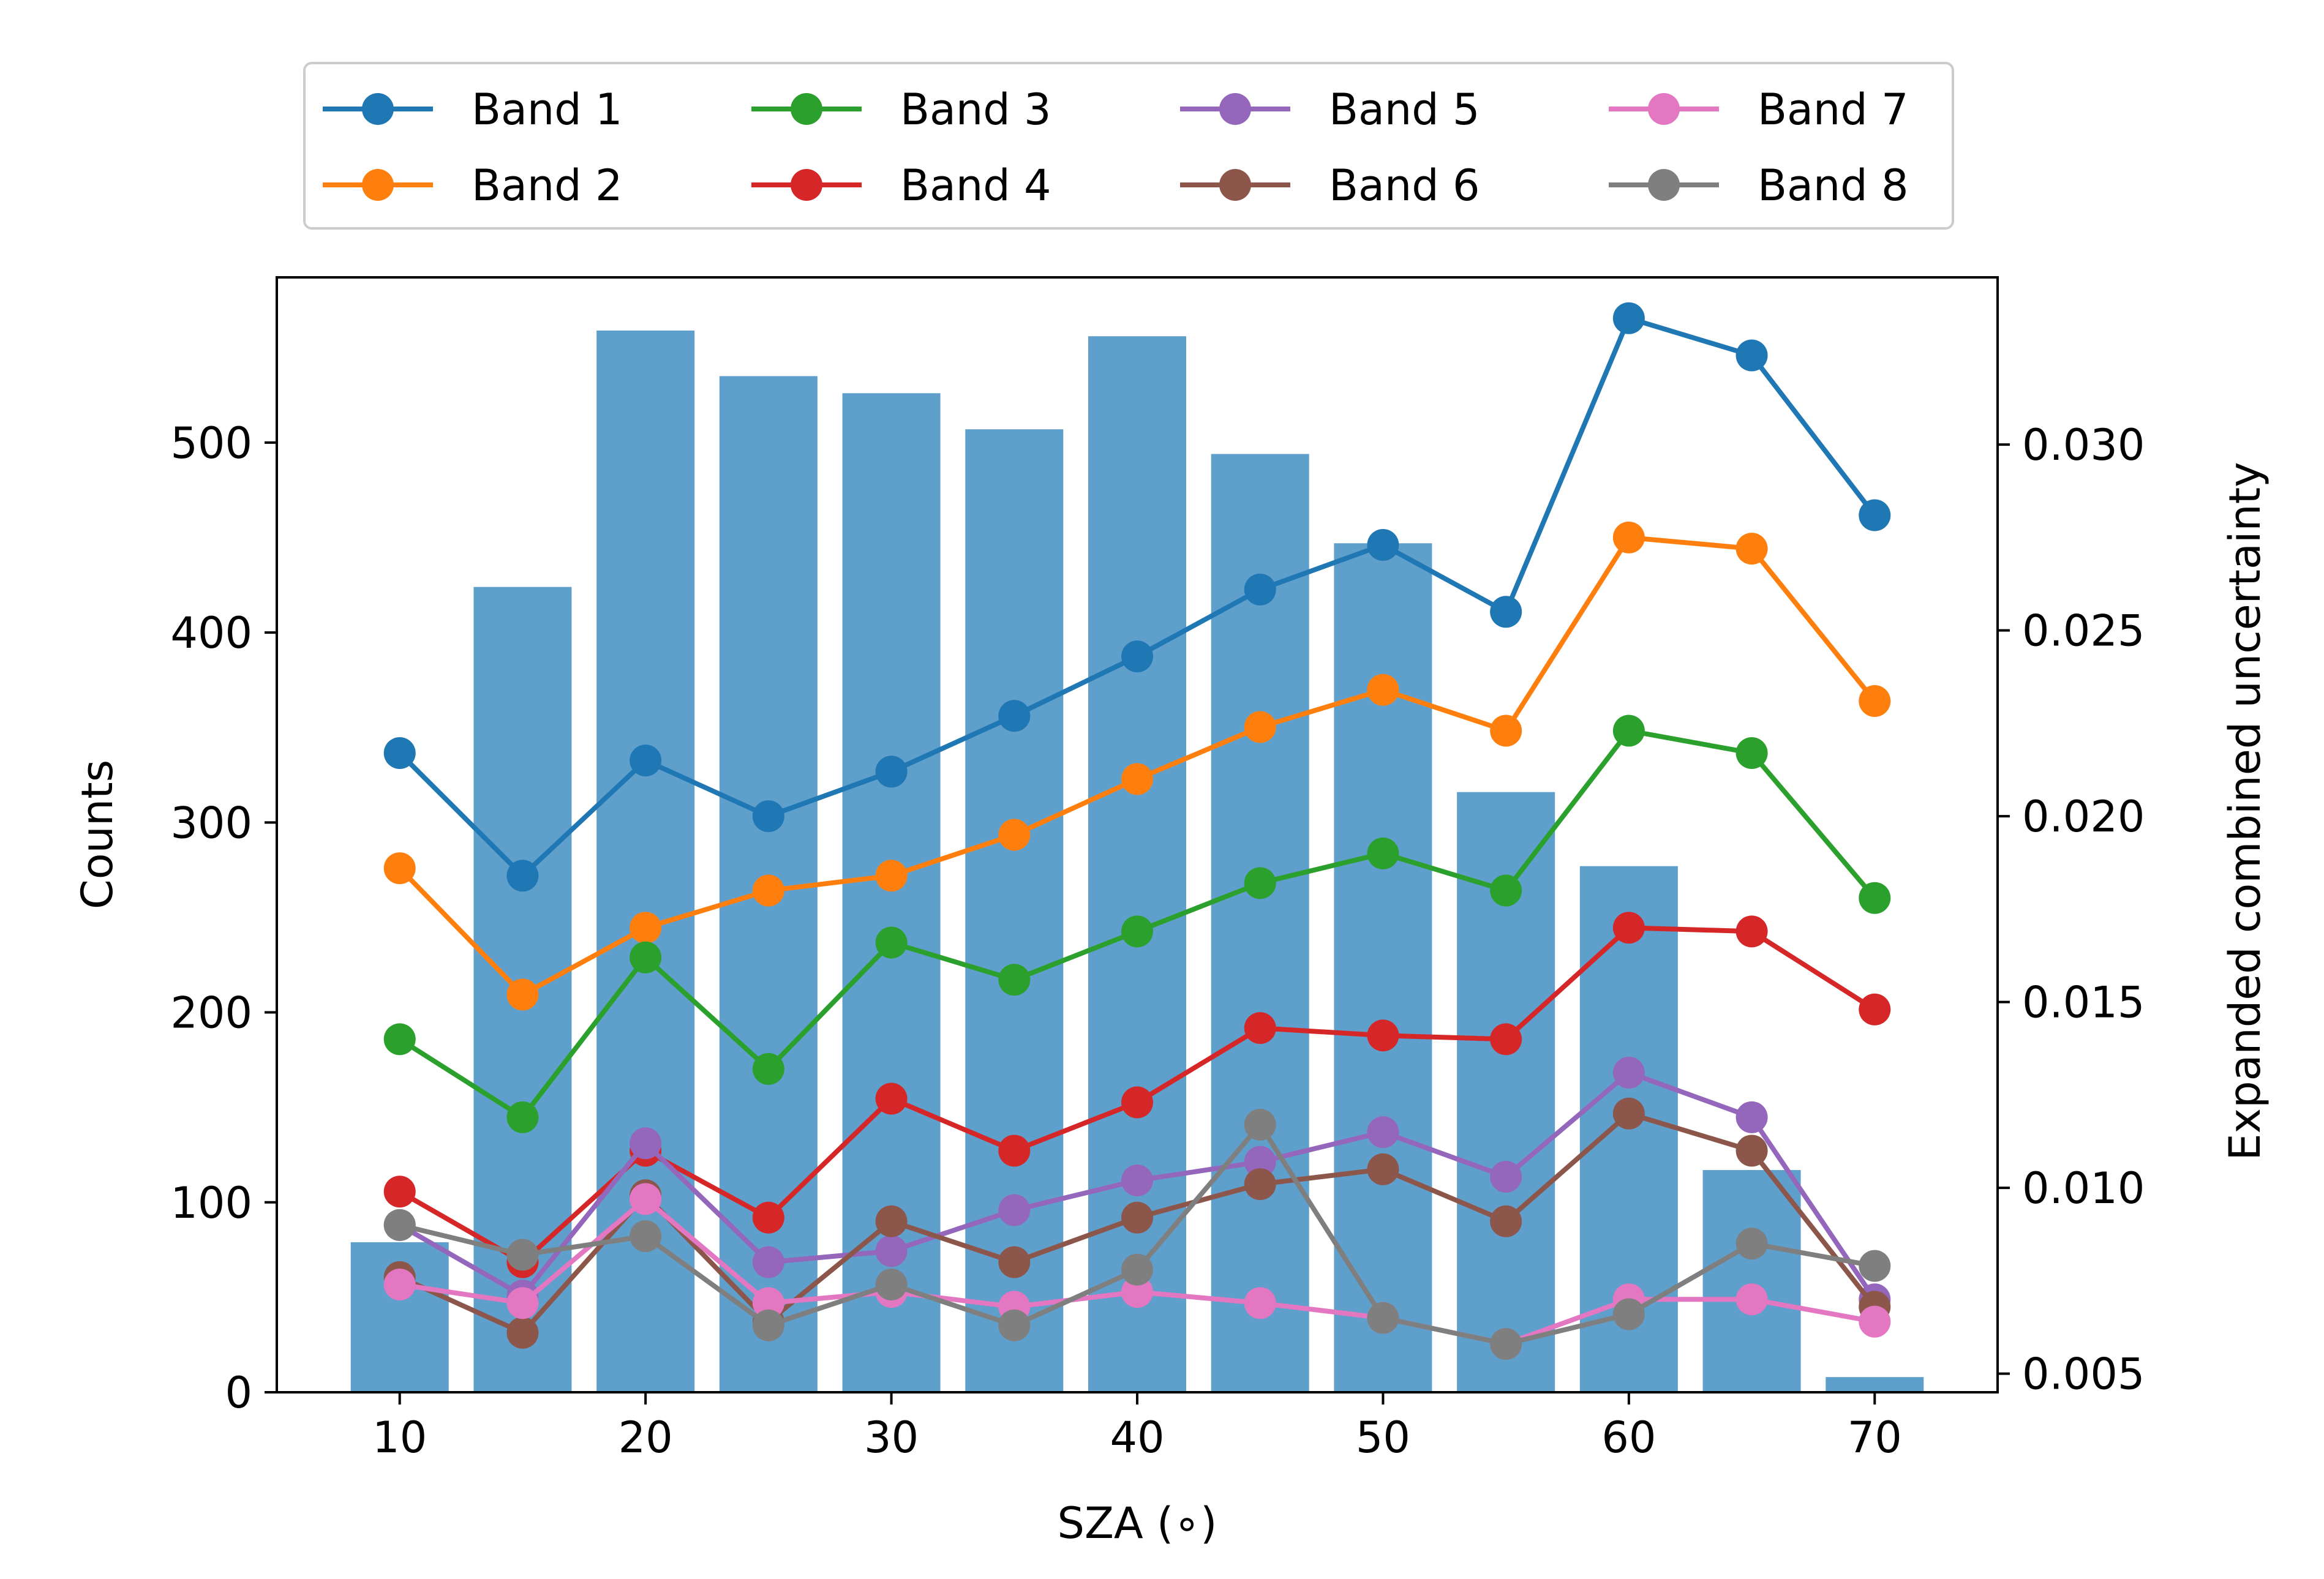 This screenshot has height=1579, width=2324. What do you see at coordinates (1664, 185) in the screenshot?
I see `band-8-legend-marker` at bounding box center [1664, 185].